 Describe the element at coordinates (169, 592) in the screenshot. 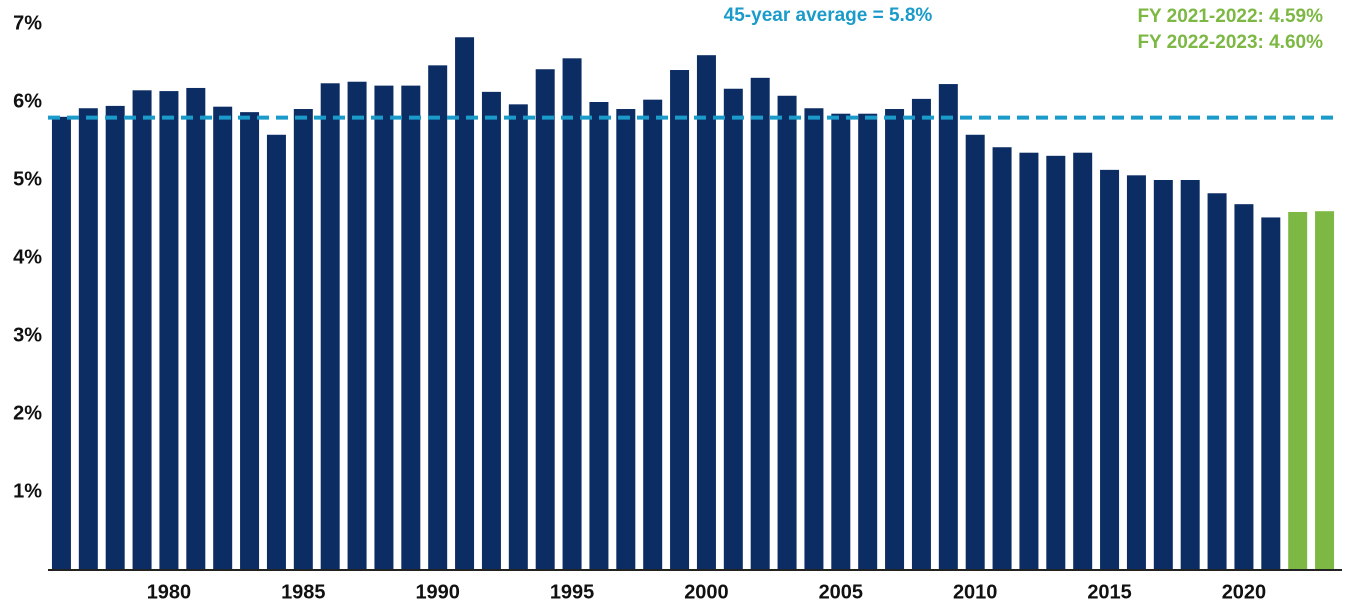

I see `x-tick-label: 1980` at that location.